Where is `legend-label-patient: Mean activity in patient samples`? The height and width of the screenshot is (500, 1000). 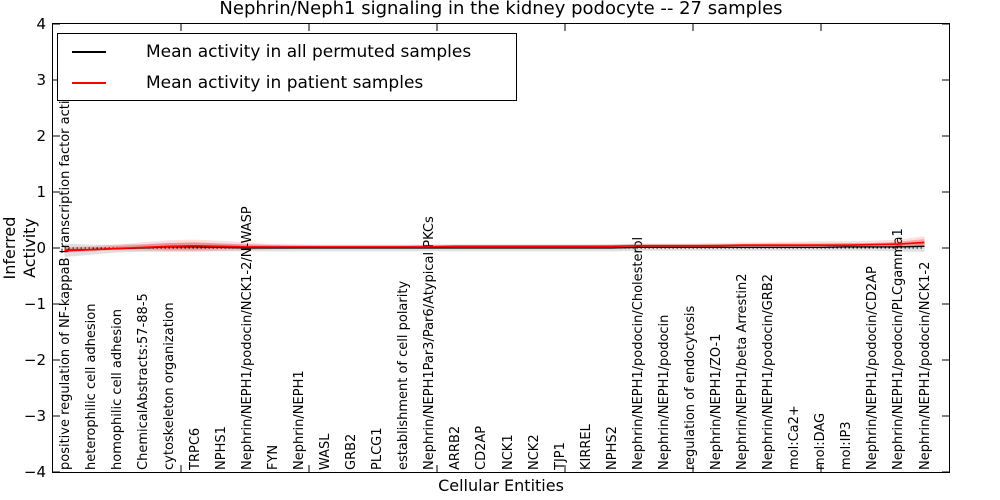 legend-label-patient: Mean activity in patient samples is located at coordinates (285, 82).